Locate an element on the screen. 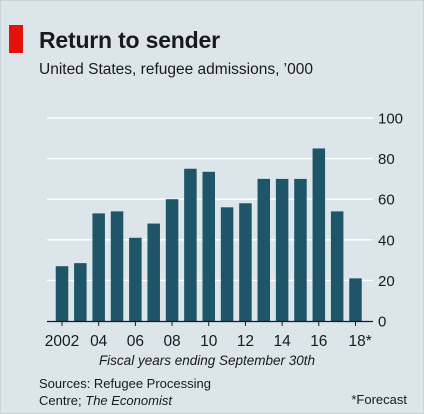 The width and height of the screenshot is (424, 414). source-line-2: Centre; The Economist is located at coordinates (125, 400).